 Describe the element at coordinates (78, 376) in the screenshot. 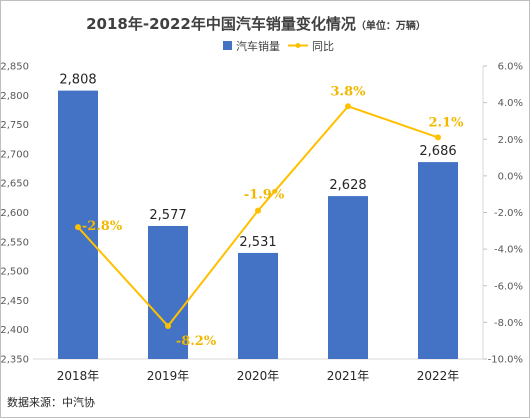

I see `x-tick-label: 2018年` at that location.